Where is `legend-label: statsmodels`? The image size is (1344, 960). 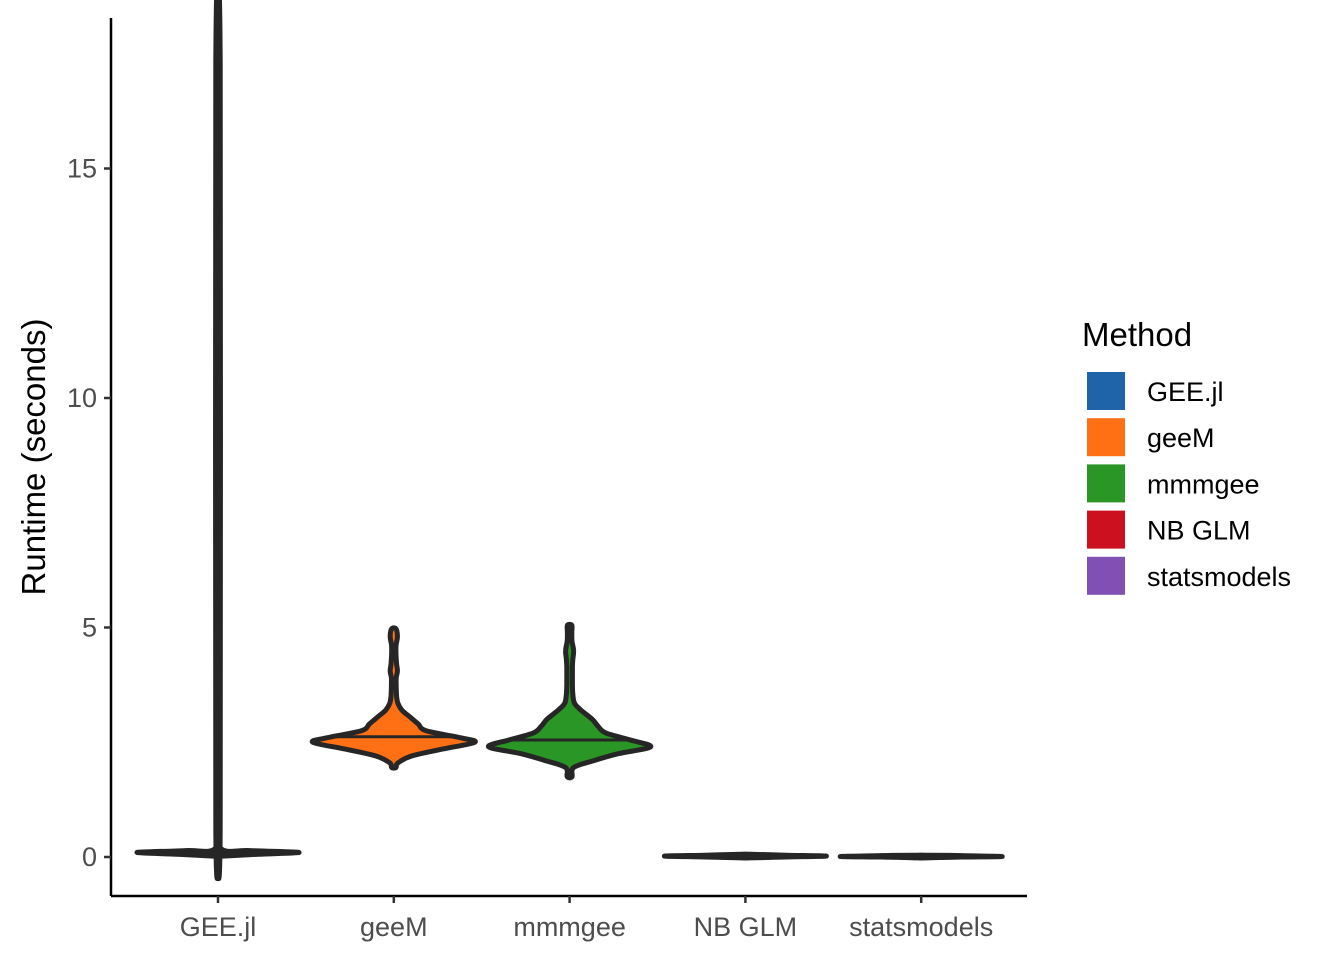
legend-label: statsmodels is located at coordinates (1219, 577).